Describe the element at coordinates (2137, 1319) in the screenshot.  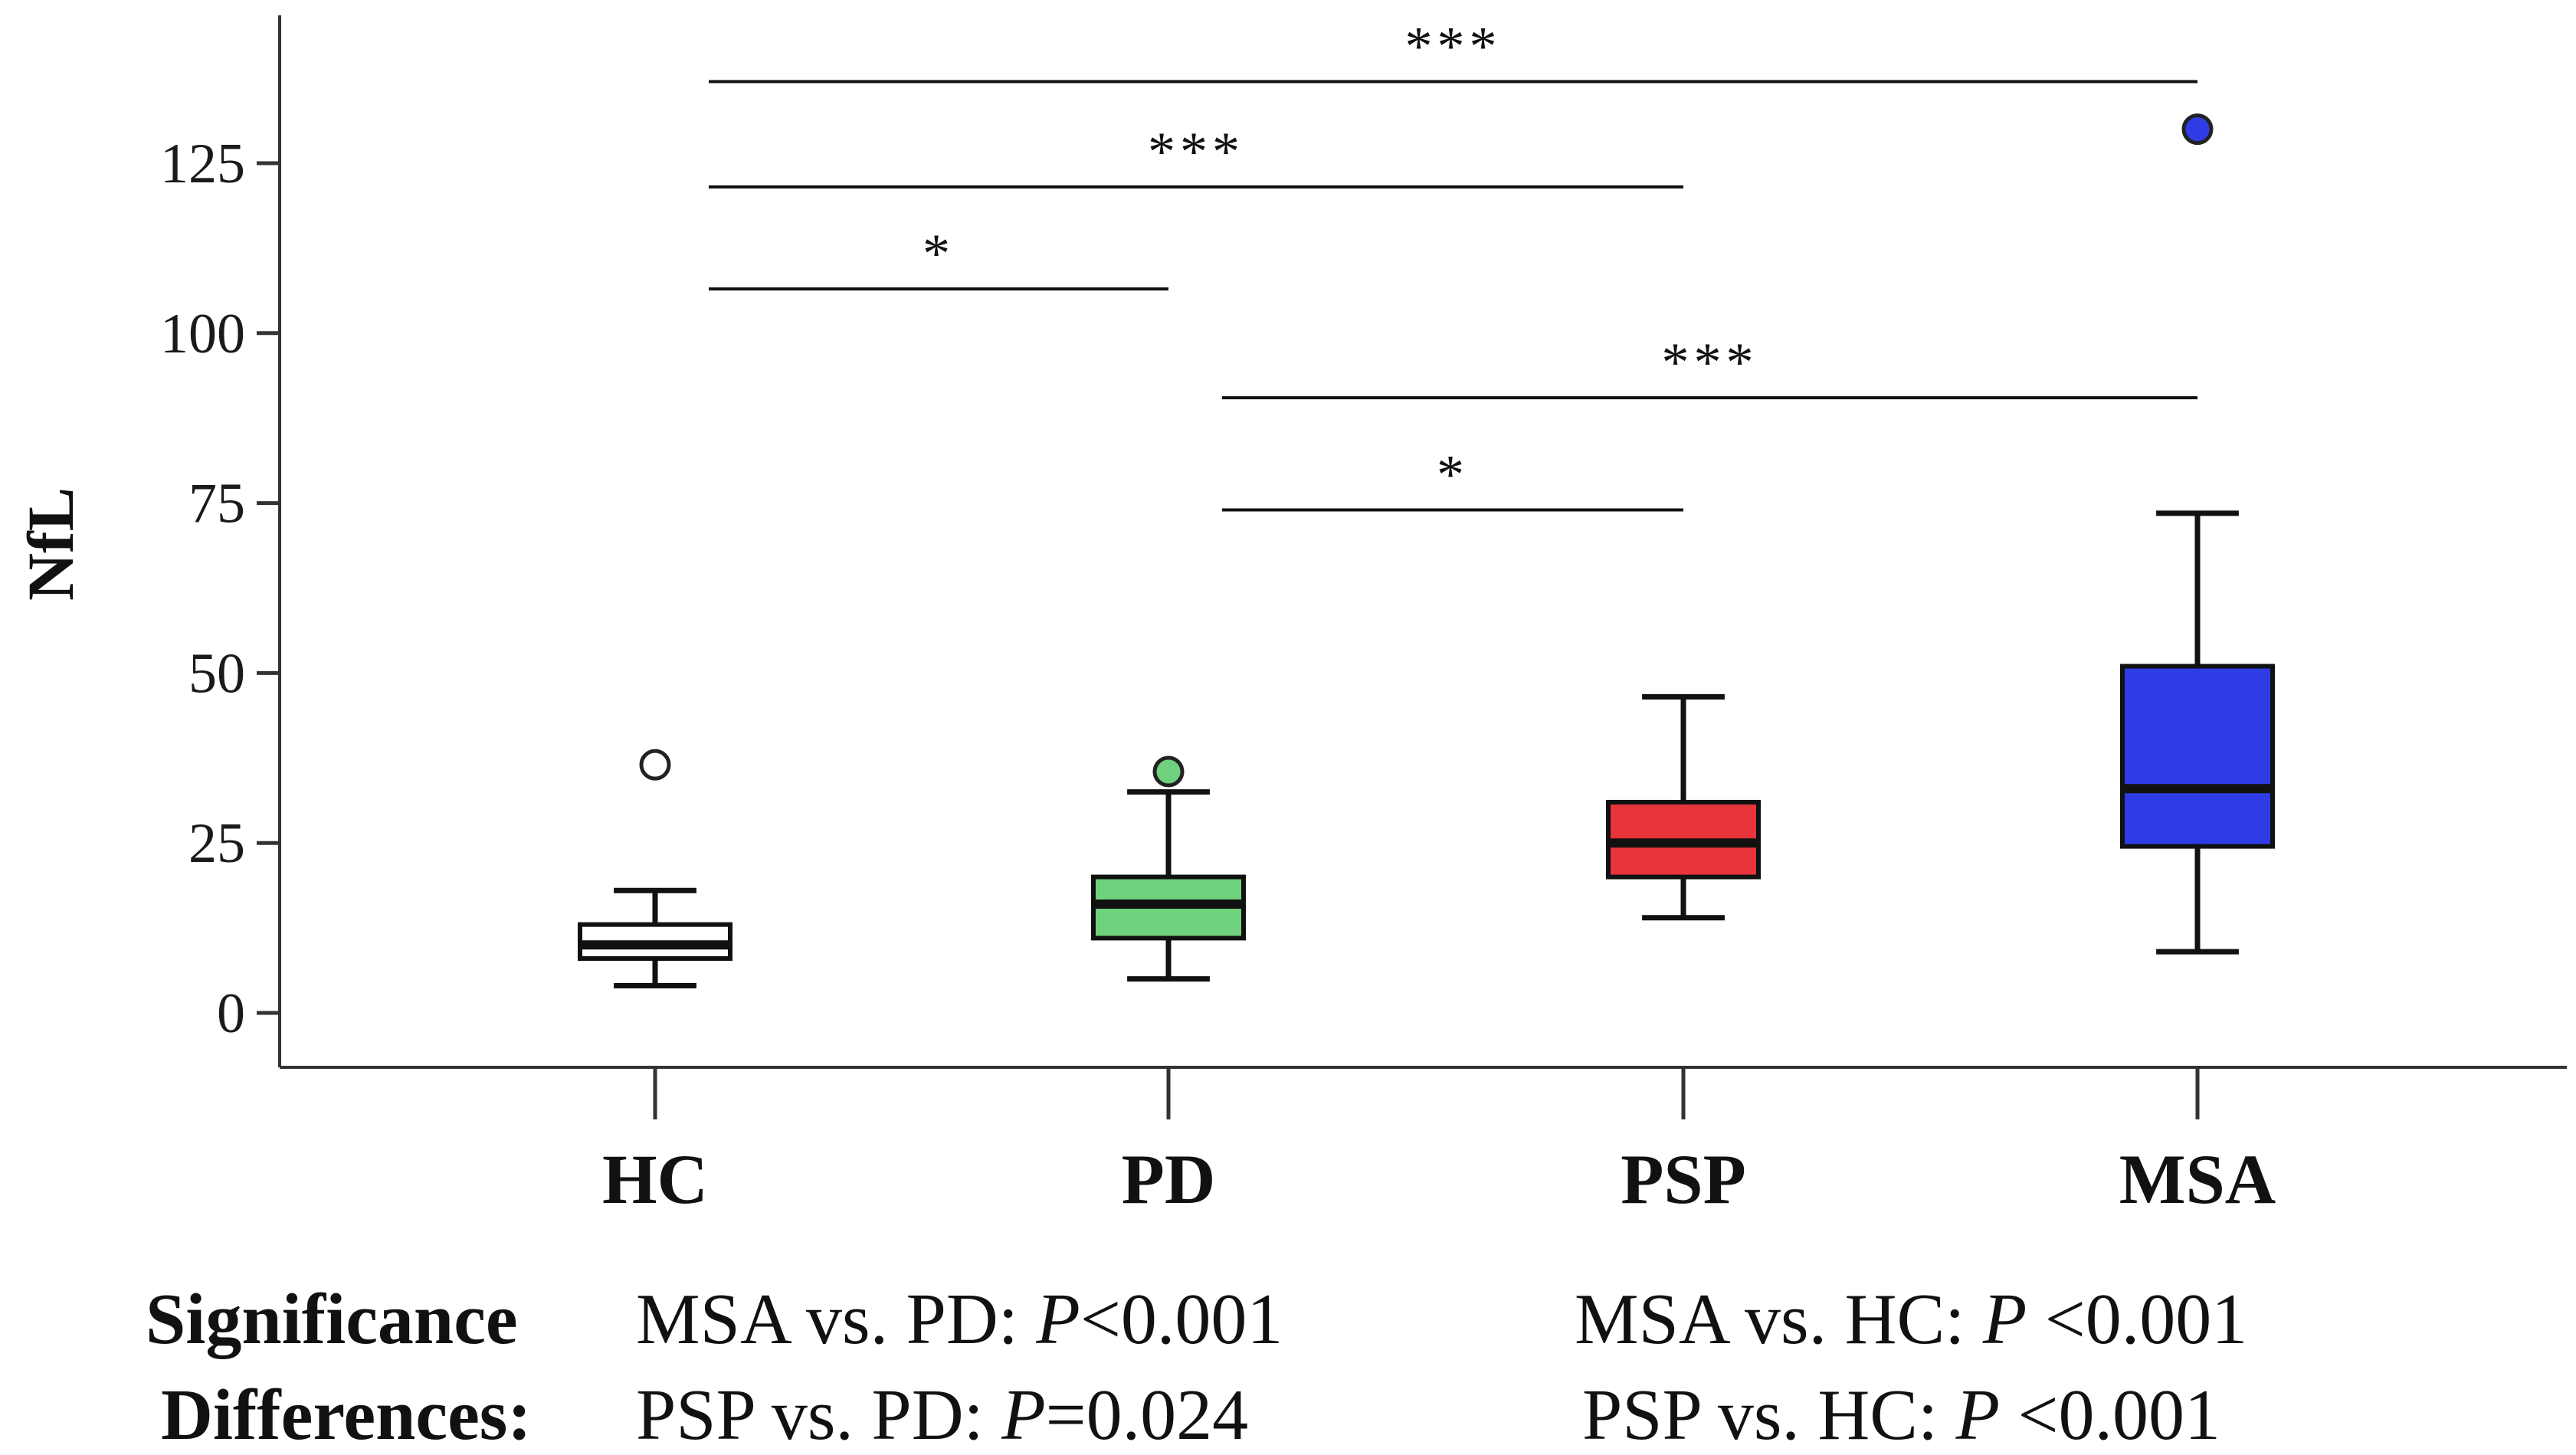
I see `stat-msa-vs-hc-value: <0.001` at that location.